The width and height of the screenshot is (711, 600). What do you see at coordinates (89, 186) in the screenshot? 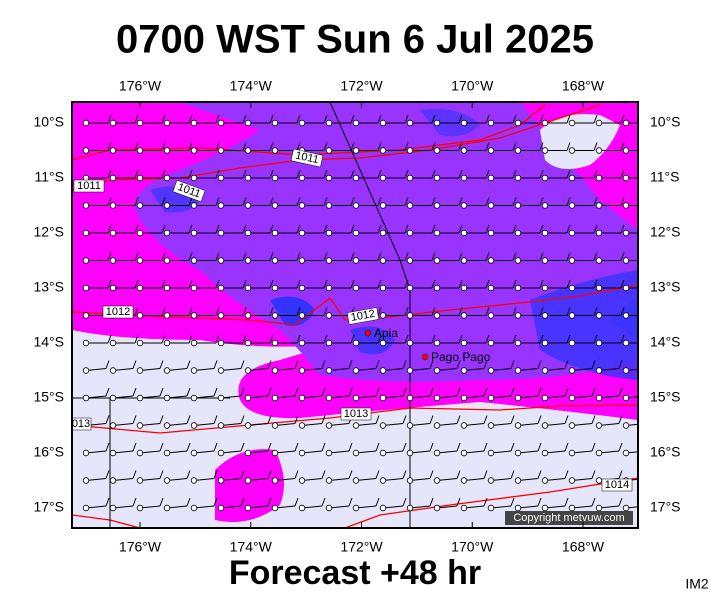
I see `isobar-label: 1011` at bounding box center [89, 186].